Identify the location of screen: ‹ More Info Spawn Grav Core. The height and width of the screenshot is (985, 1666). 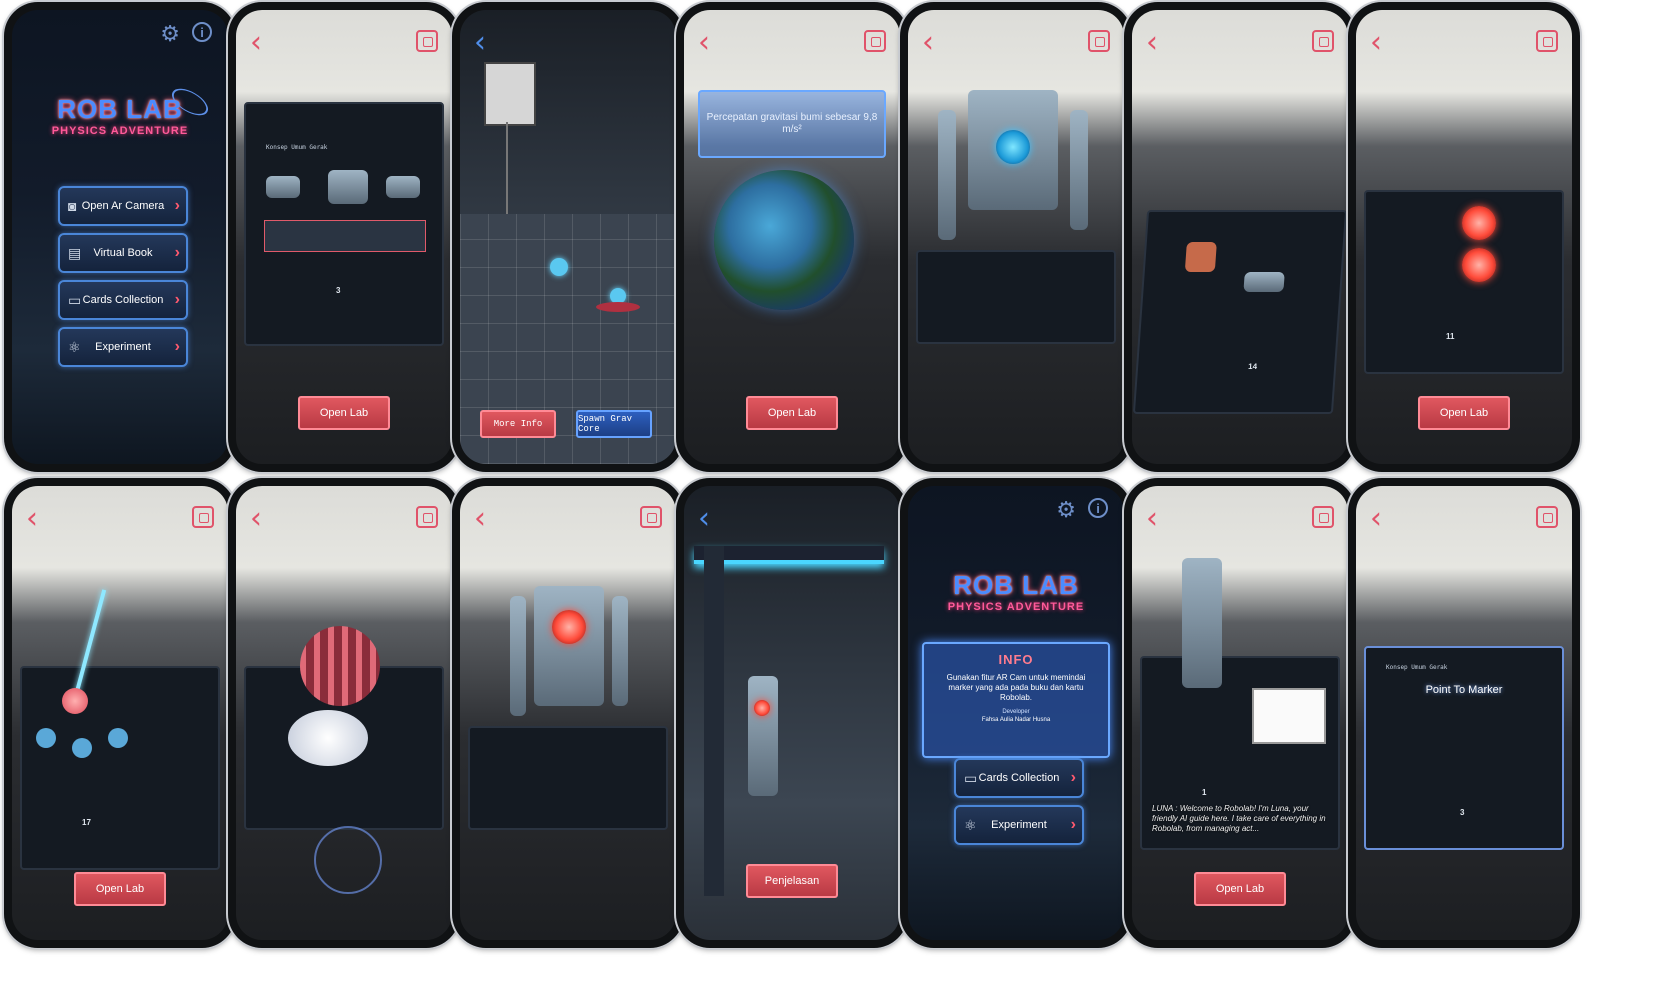
(568, 237).